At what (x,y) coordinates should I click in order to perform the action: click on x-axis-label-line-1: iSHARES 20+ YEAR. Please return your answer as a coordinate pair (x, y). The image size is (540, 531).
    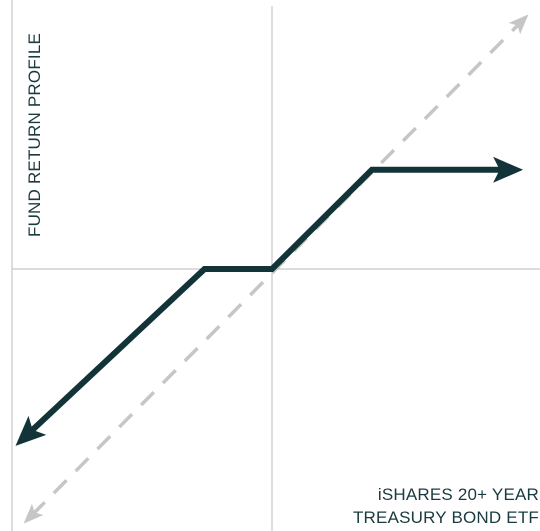
    Looking at the image, I should click on (458, 494).